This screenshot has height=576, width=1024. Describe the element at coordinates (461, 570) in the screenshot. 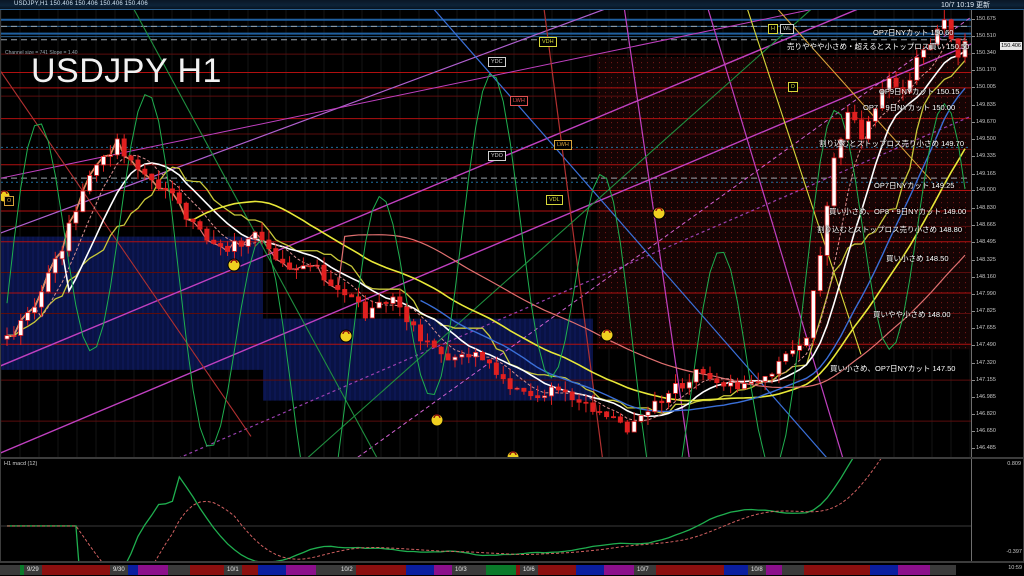

I see `time-axis-label: 10/3` at that location.